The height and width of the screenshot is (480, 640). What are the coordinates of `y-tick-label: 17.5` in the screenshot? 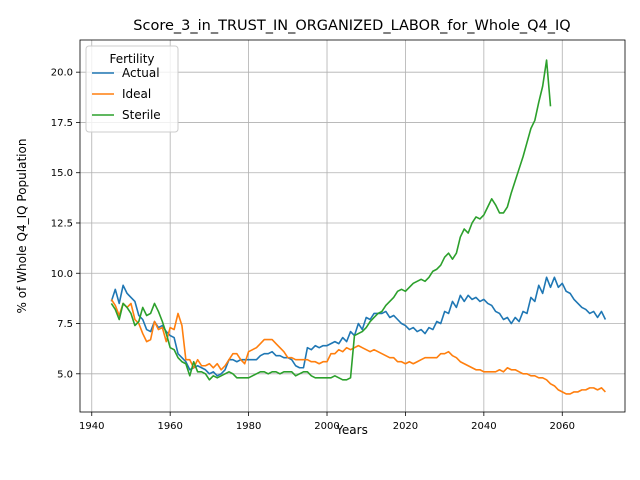 It's located at (62, 123).